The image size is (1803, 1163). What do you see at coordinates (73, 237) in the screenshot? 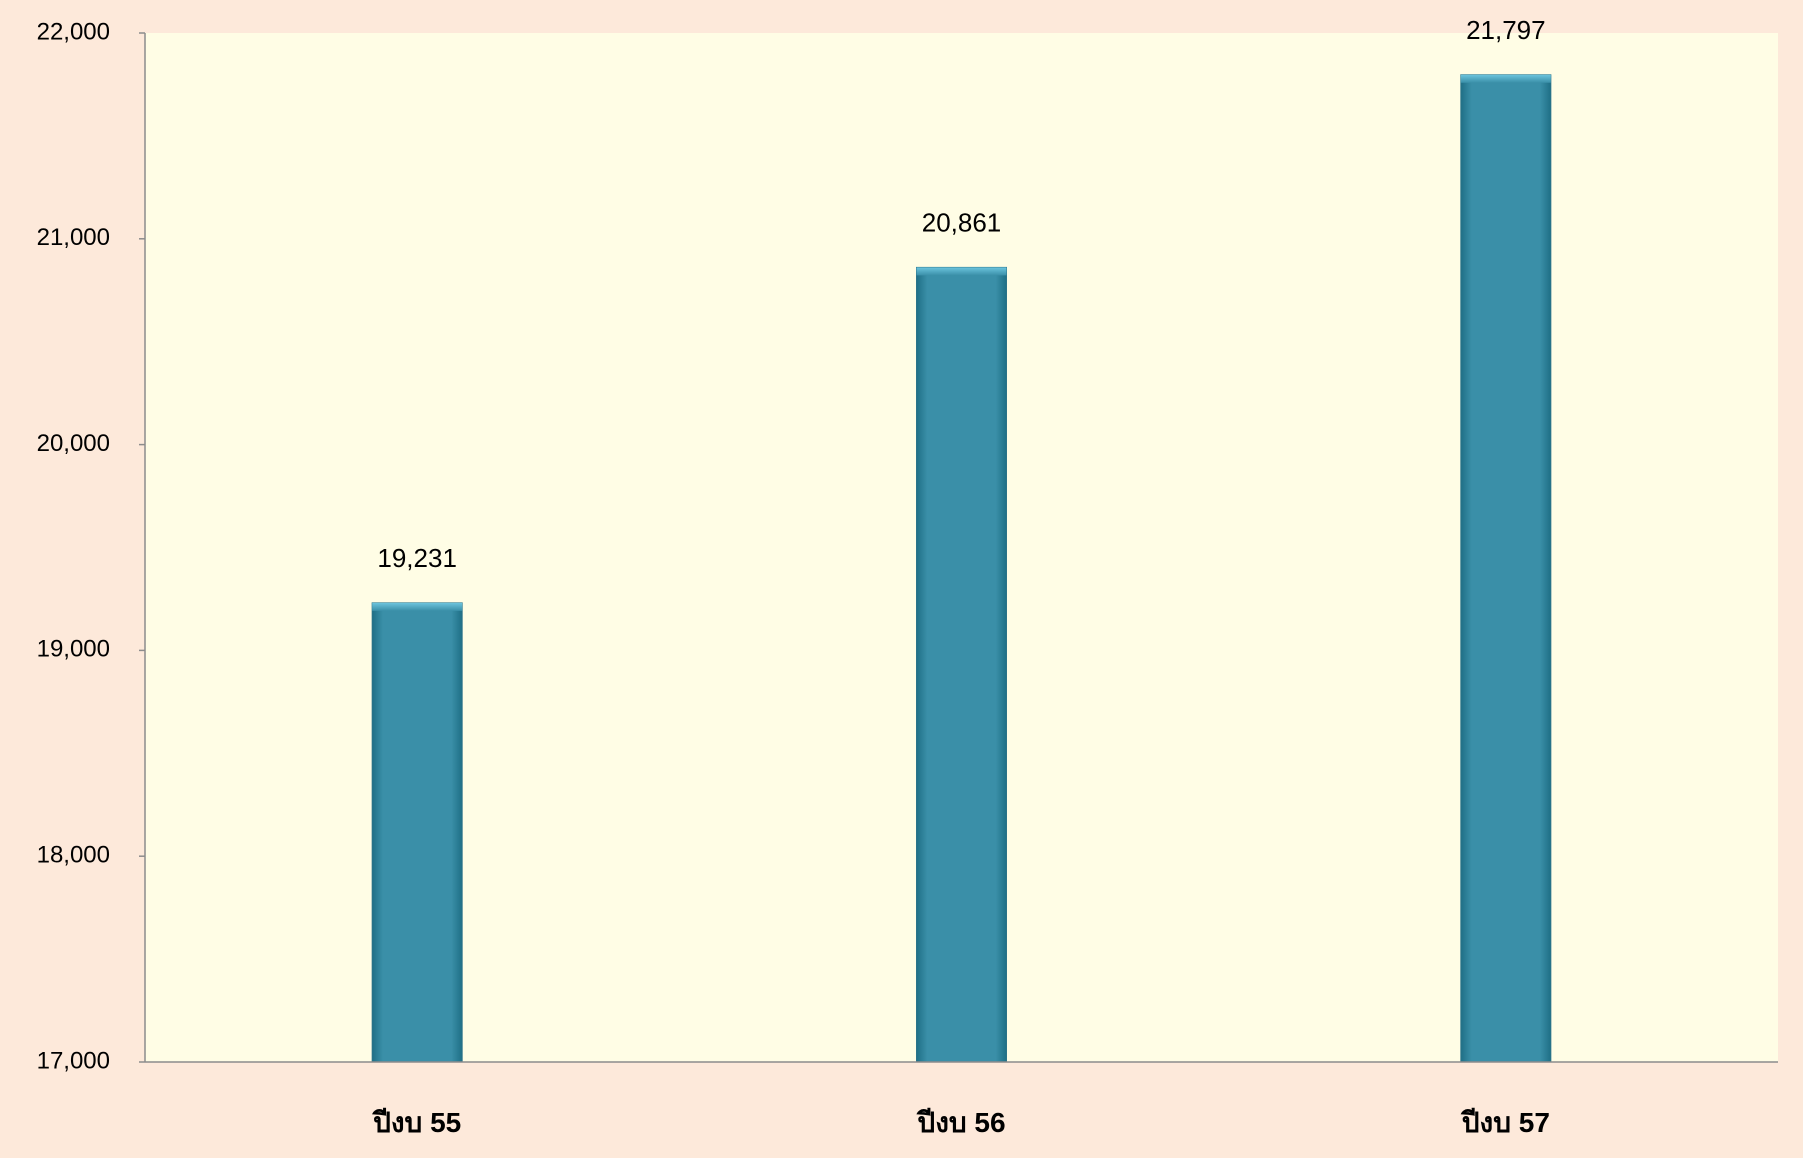
I see `y-tick-label: 21,000` at bounding box center [73, 237].